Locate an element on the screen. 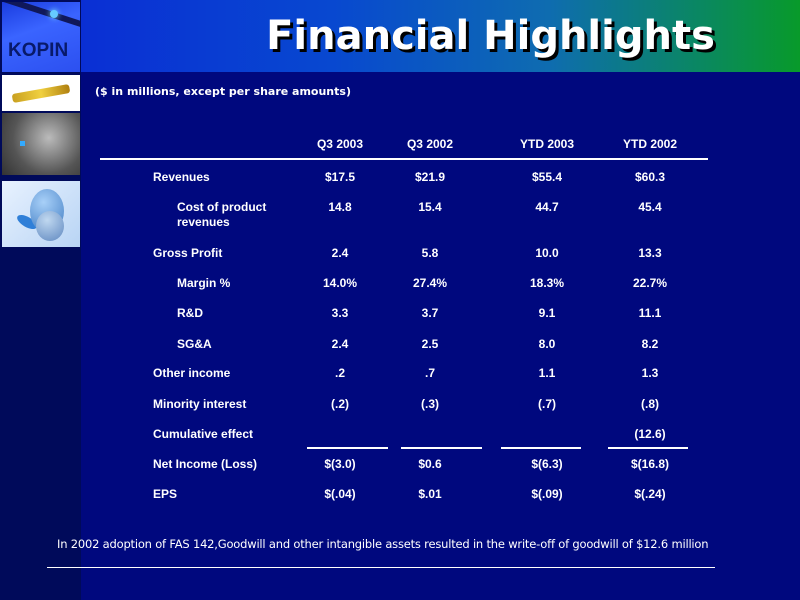 The height and width of the screenshot is (600, 800). table-cell: 18.3% is located at coordinates (547, 283).